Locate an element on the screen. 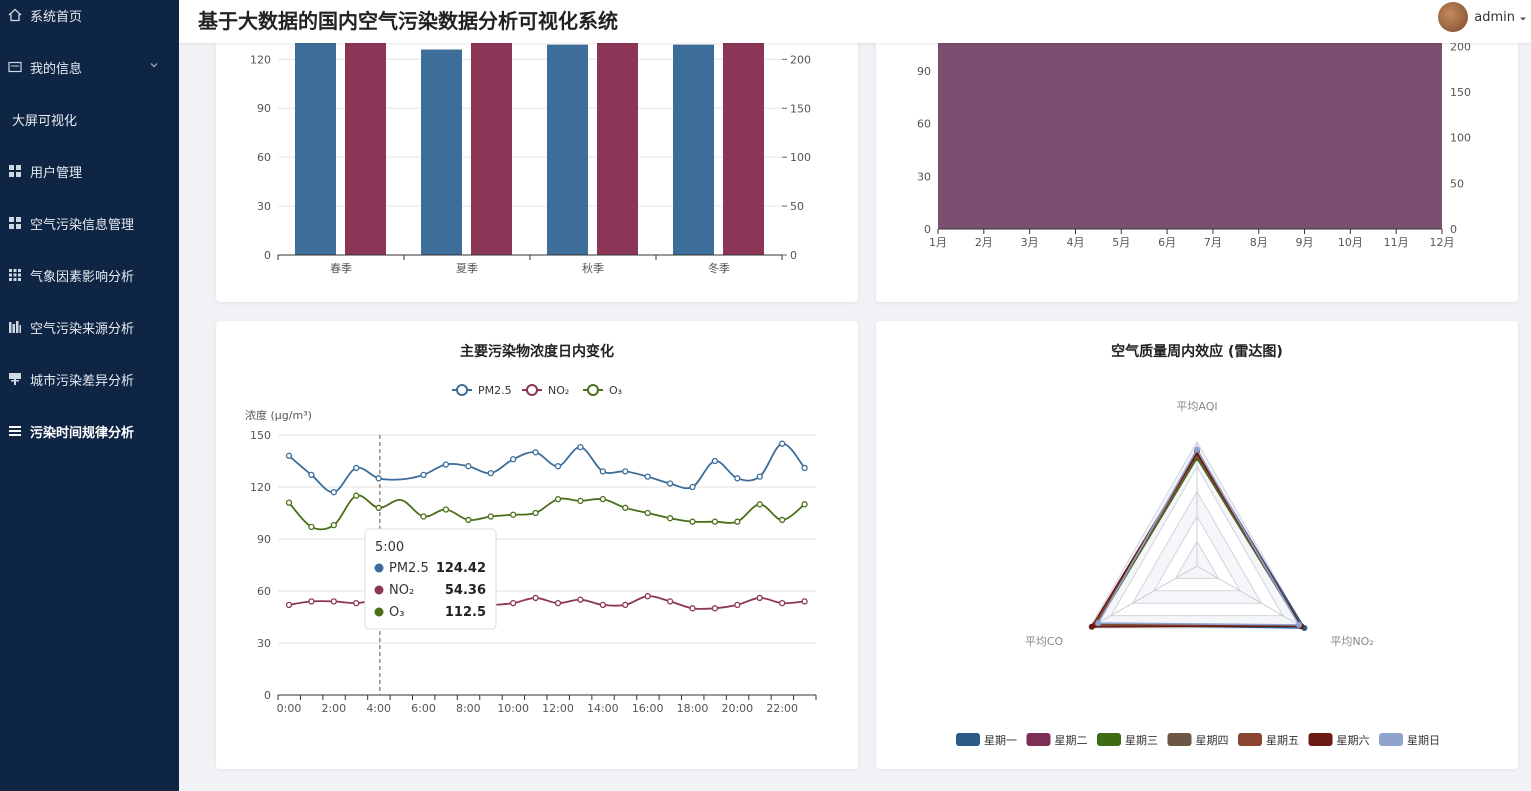 This screenshot has height=791, width=1531. y-right-tick-label: 0 is located at coordinates (793, 255).